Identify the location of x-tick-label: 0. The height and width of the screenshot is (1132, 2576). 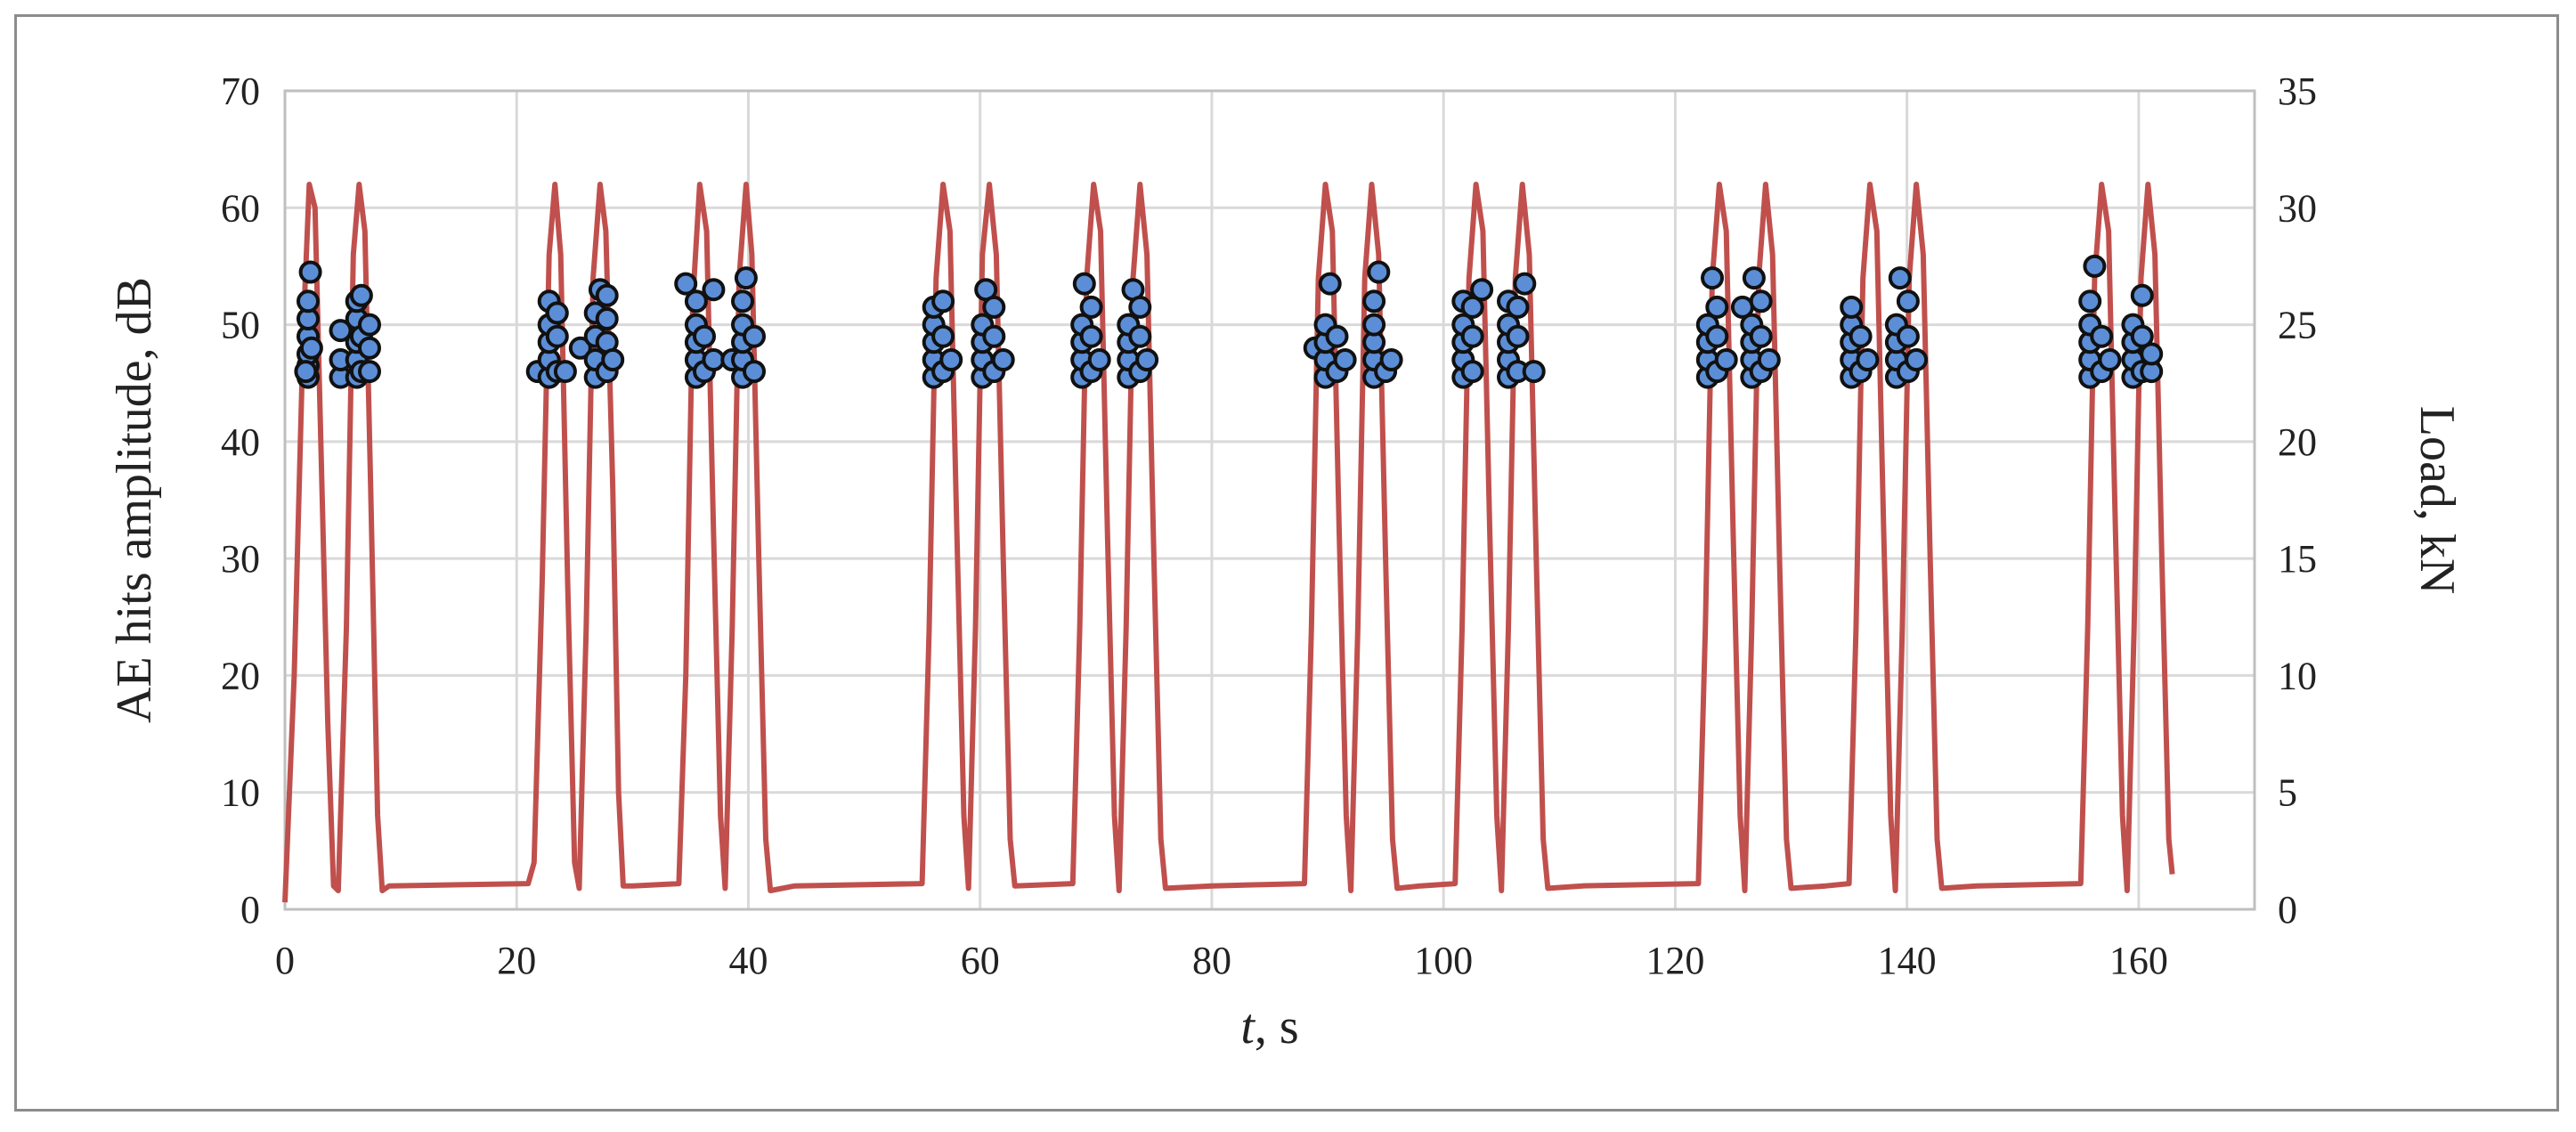
(285, 960).